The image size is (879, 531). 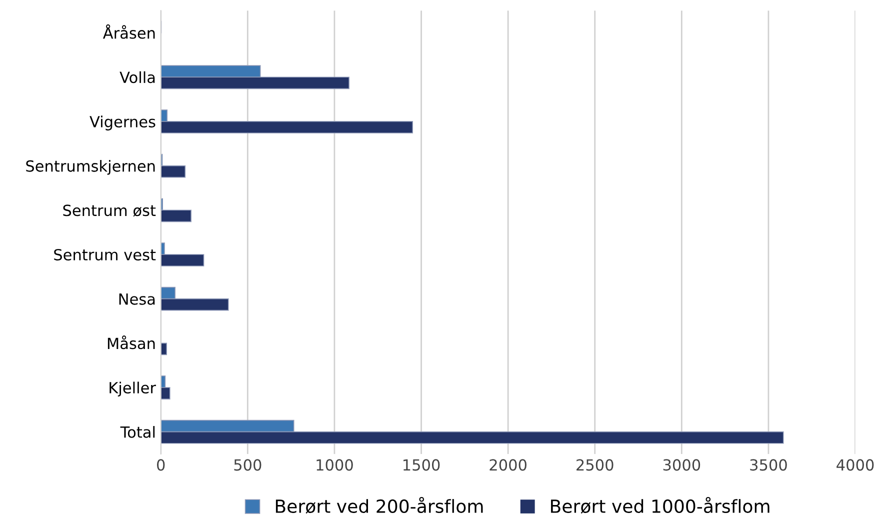 I want to click on y-tick-label: Total, so click(x=137, y=432).